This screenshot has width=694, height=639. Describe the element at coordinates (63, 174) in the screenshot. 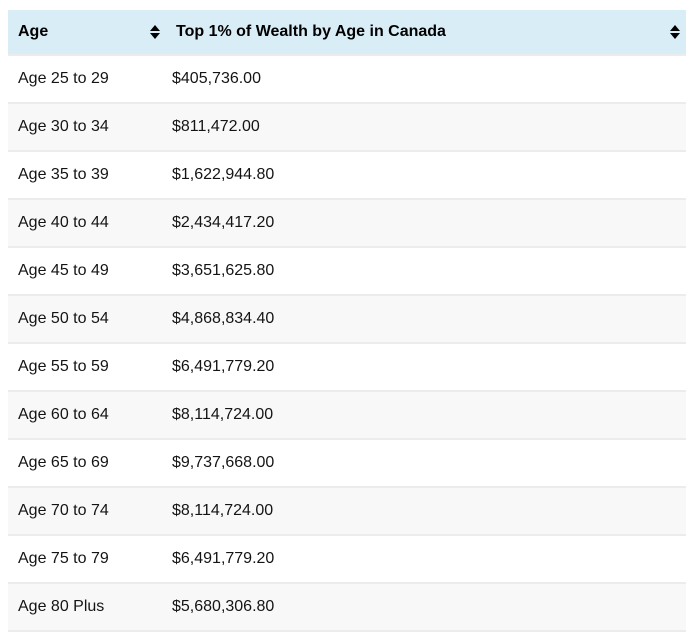

I see `age-cell: Age 35 to 39` at that location.